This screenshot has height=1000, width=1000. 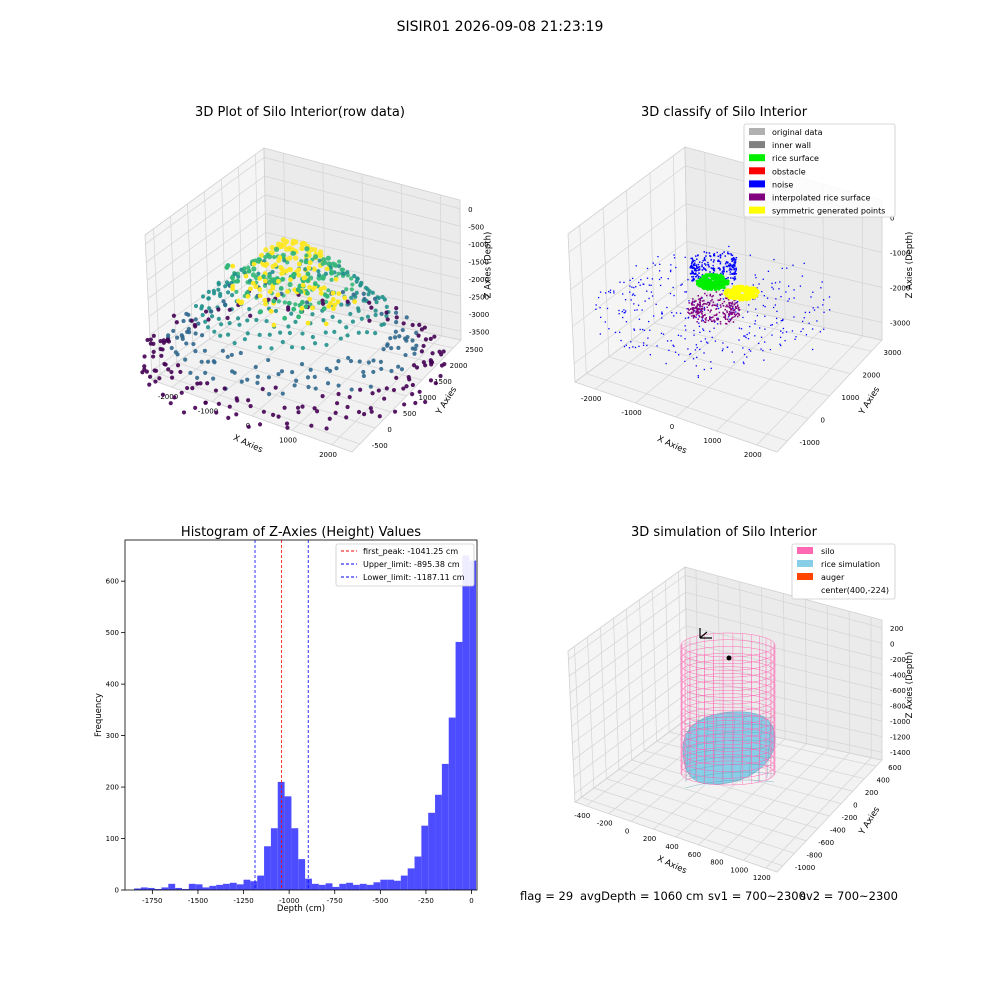 What do you see at coordinates (898, 707) in the screenshot?
I see `z-tick-label: -800` at bounding box center [898, 707].